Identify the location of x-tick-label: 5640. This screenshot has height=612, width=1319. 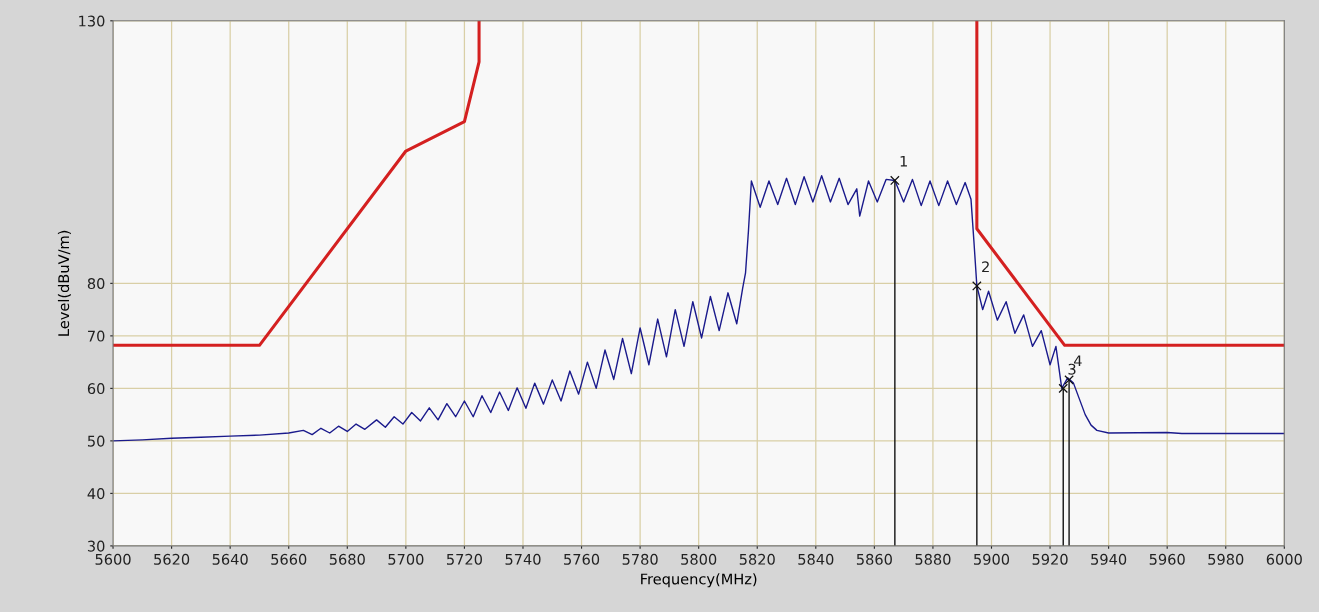
(230, 559).